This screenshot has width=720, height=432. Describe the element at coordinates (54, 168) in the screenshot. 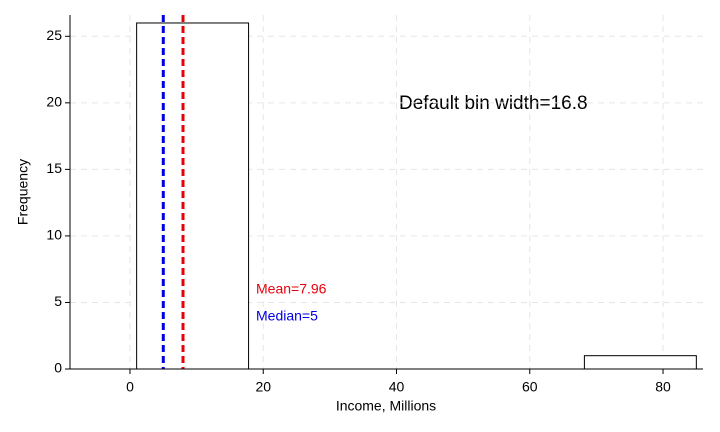

I see `y-tick-label: 15` at that location.